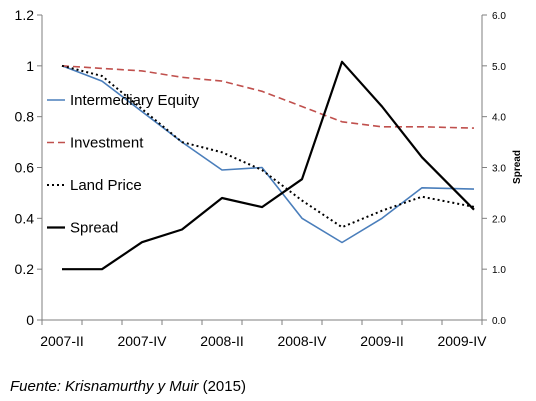  I want to click on x-tick-label: 2009-IV, so click(462, 341).